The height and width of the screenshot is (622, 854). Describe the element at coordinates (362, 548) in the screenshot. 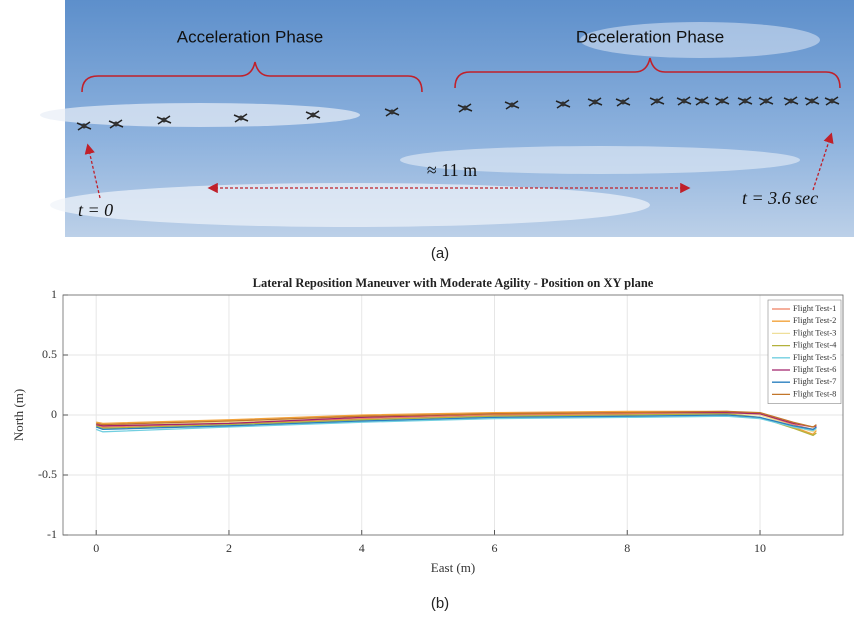

I see `x-tick-label: 4` at that location.